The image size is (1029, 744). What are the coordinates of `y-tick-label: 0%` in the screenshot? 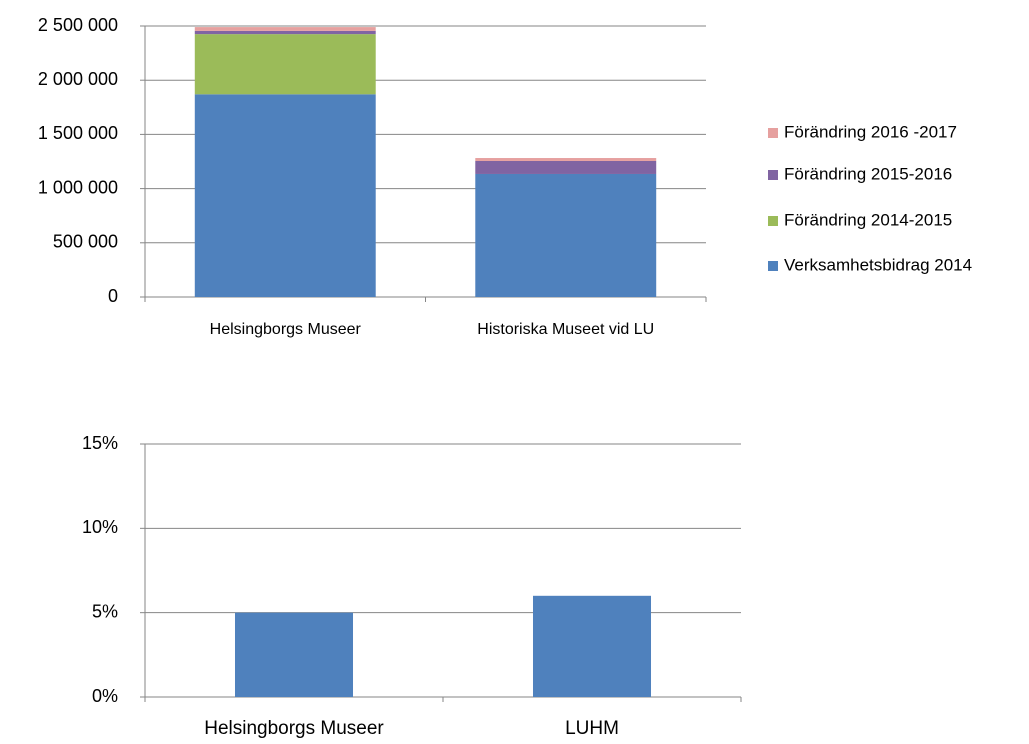 It's located at (105, 696).